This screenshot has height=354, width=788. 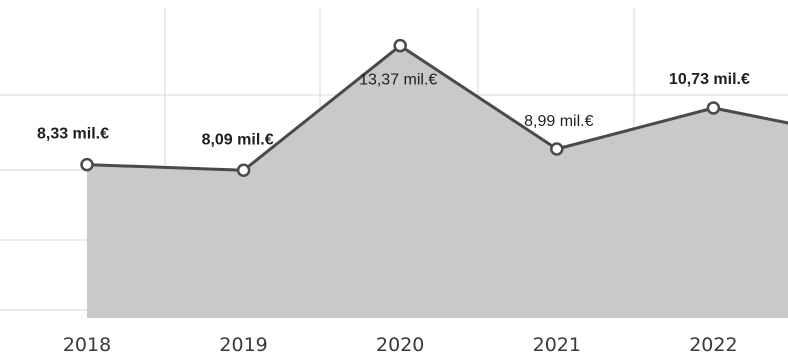 I want to click on data-label: 8,33 mil.€, so click(x=73, y=134).